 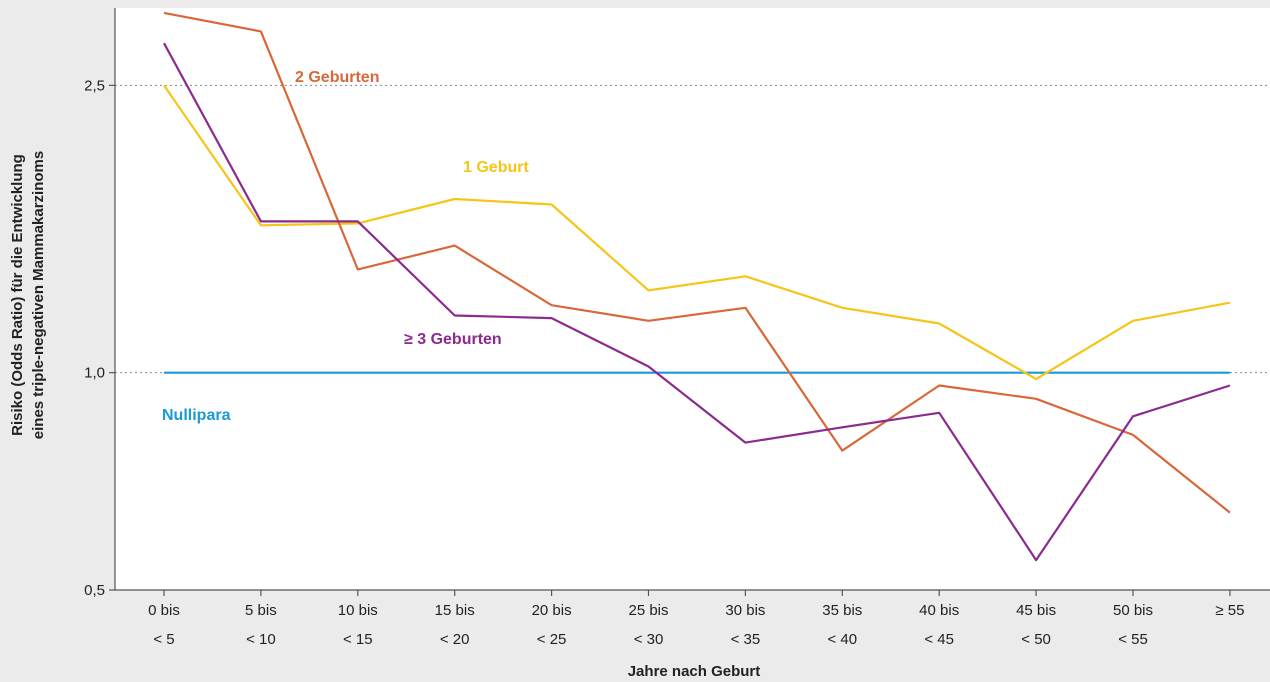 What do you see at coordinates (745, 610) in the screenshot?
I see `x-tick-label: 30 bis` at bounding box center [745, 610].